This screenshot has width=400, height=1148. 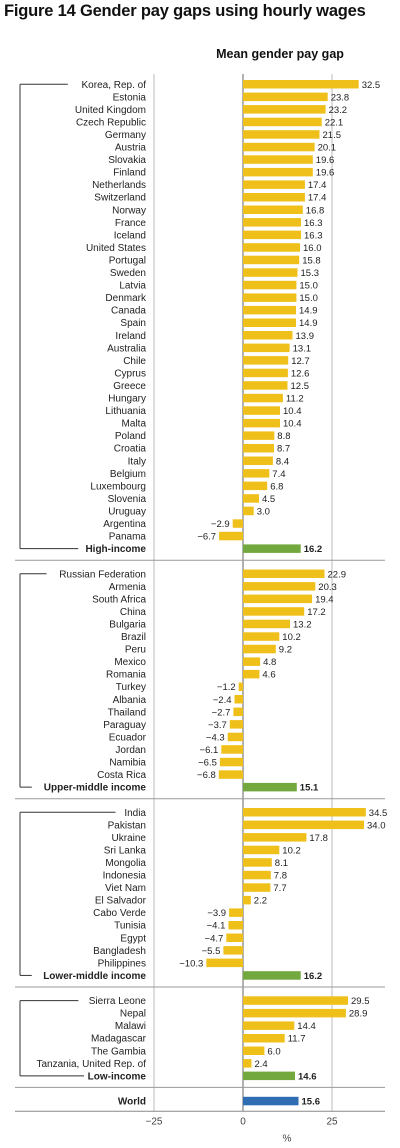 What do you see at coordinates (243, 1121) in the screenshot?
I see `x-tick-label-0: 0` at bounding box center [243, 1121].